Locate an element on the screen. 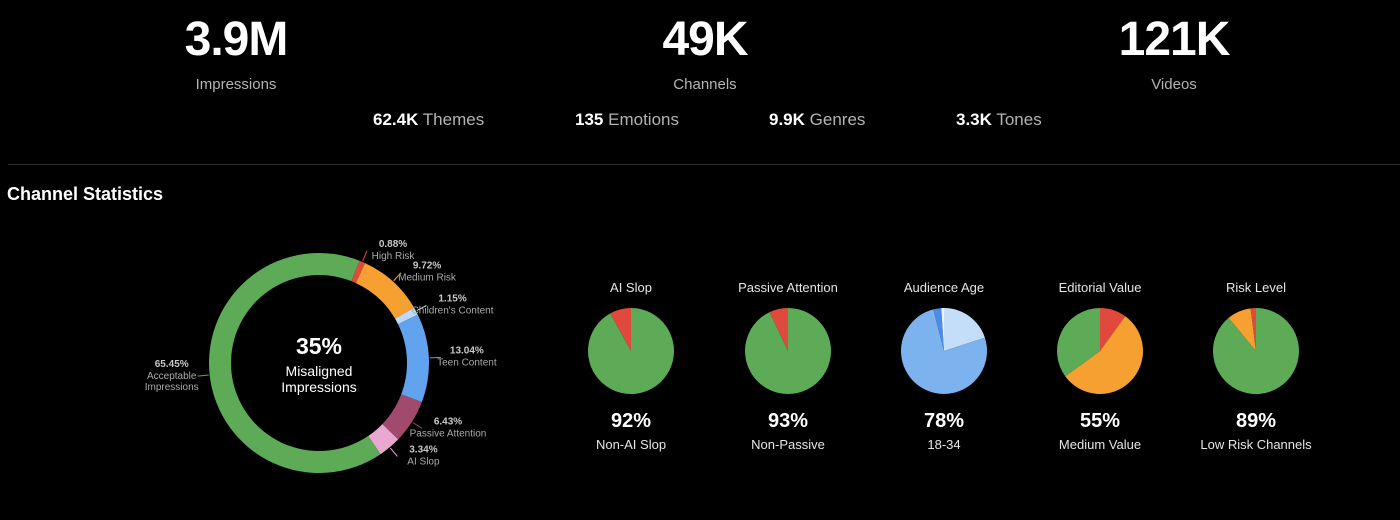  donut-center-value: 35% is located at coordinates (319, 346).